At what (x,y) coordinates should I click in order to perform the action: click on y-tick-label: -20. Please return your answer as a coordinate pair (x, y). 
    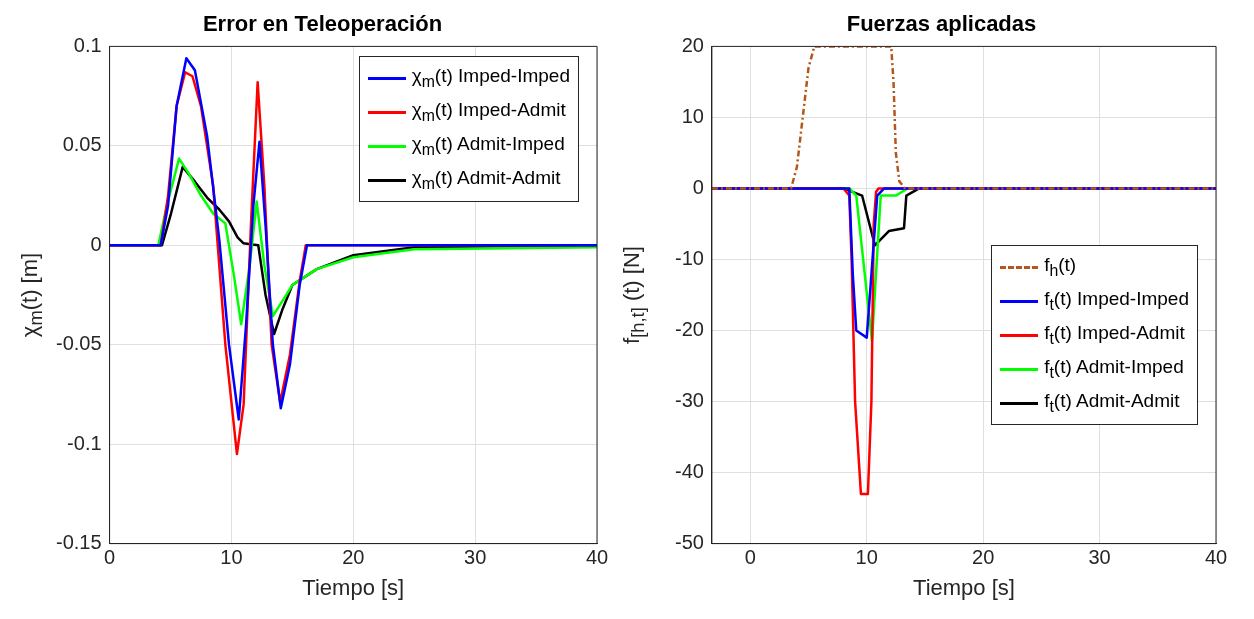
    Looking at the image, I should click on (689, 329).